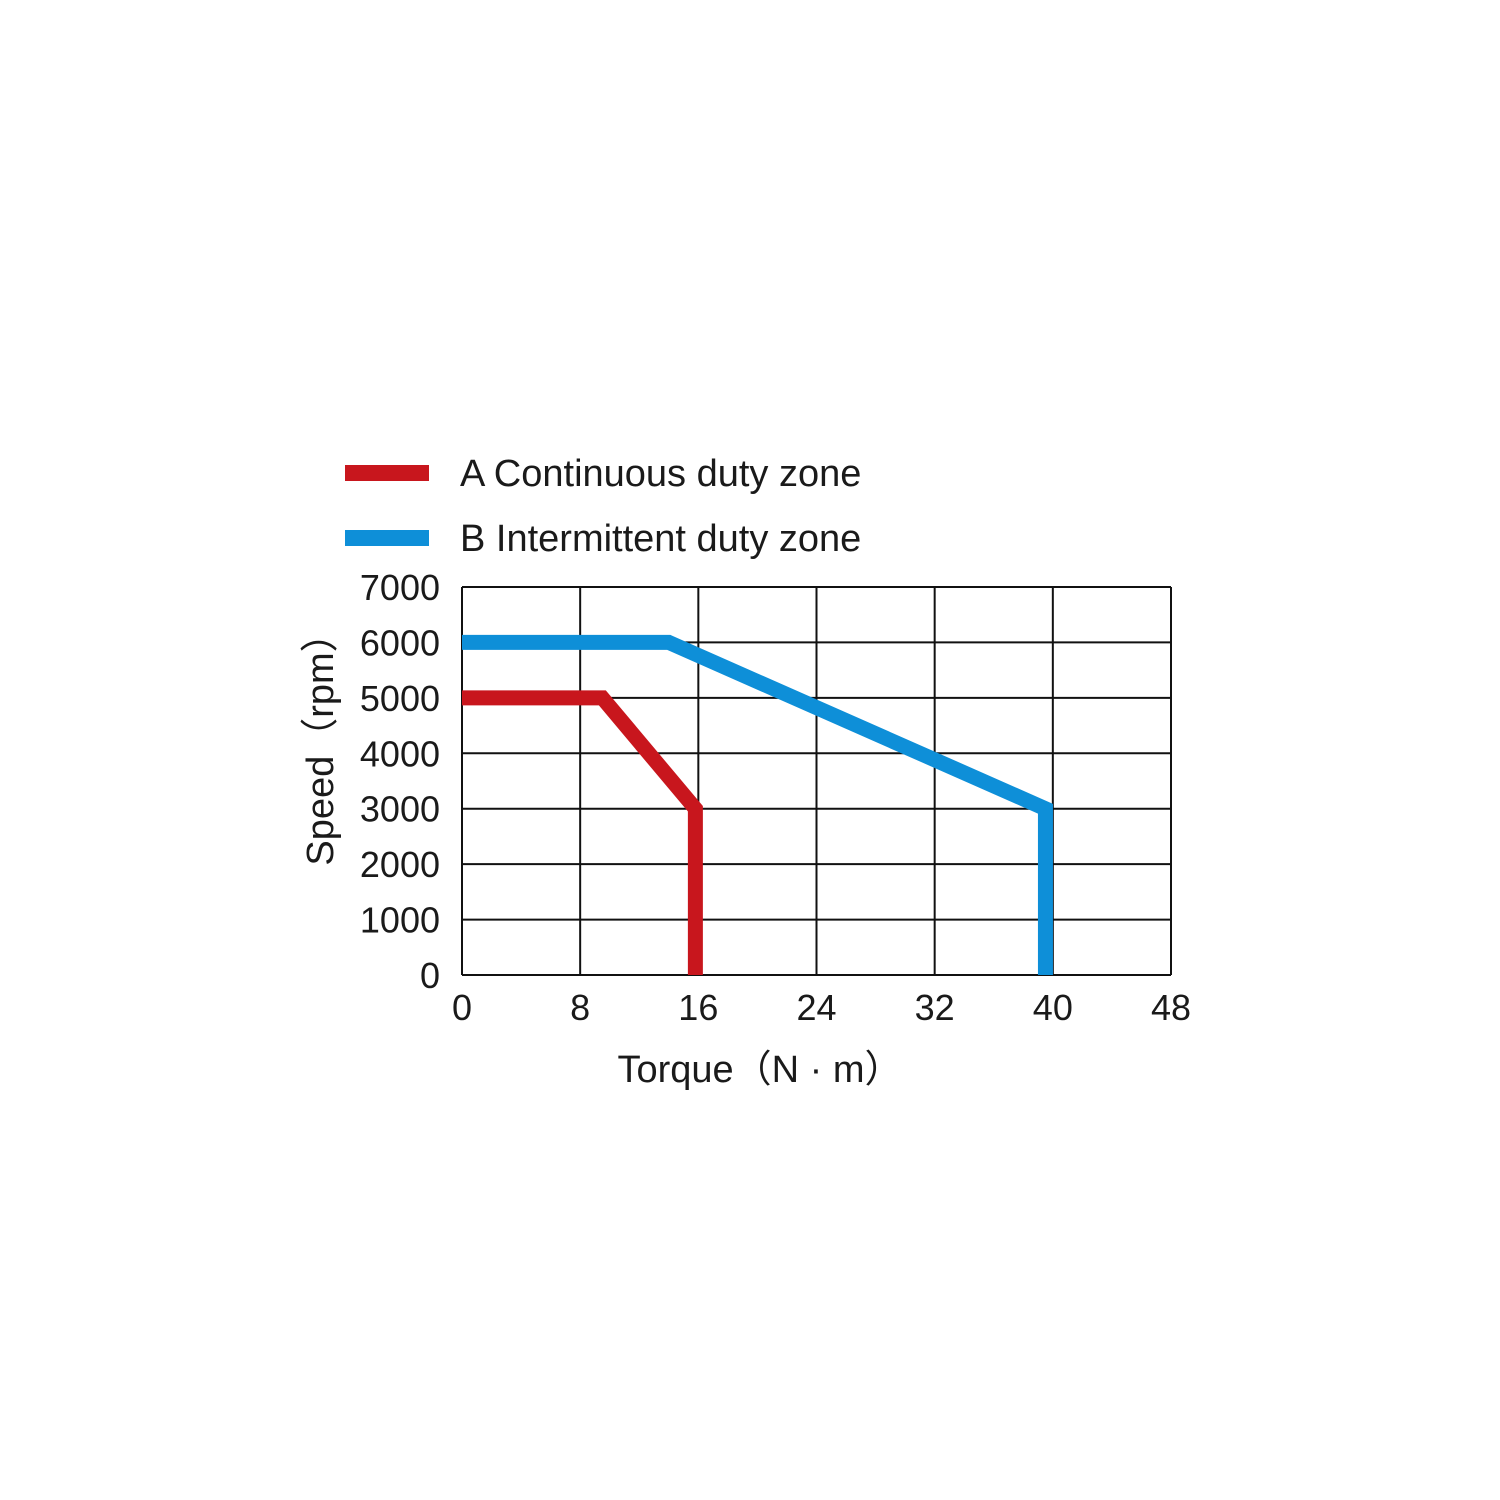 The height and width of the screenshot is (1500, 1500). I want to click on x-tick-labels: 0 8 16 24 32 40 48, so click(821, 1007).